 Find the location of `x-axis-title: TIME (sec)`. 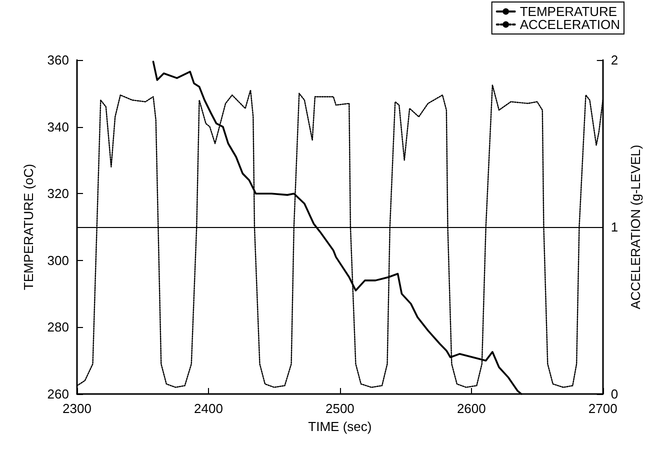

x-axis-title: TIME (sec) is located at coordinates (340, 426).